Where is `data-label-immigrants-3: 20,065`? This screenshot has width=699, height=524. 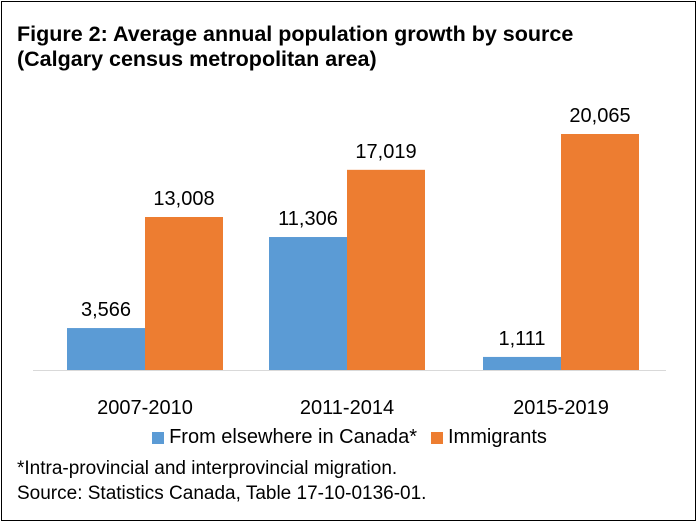 data-label-immigrants-3: 20,065 is located at coordinates (599, 116).